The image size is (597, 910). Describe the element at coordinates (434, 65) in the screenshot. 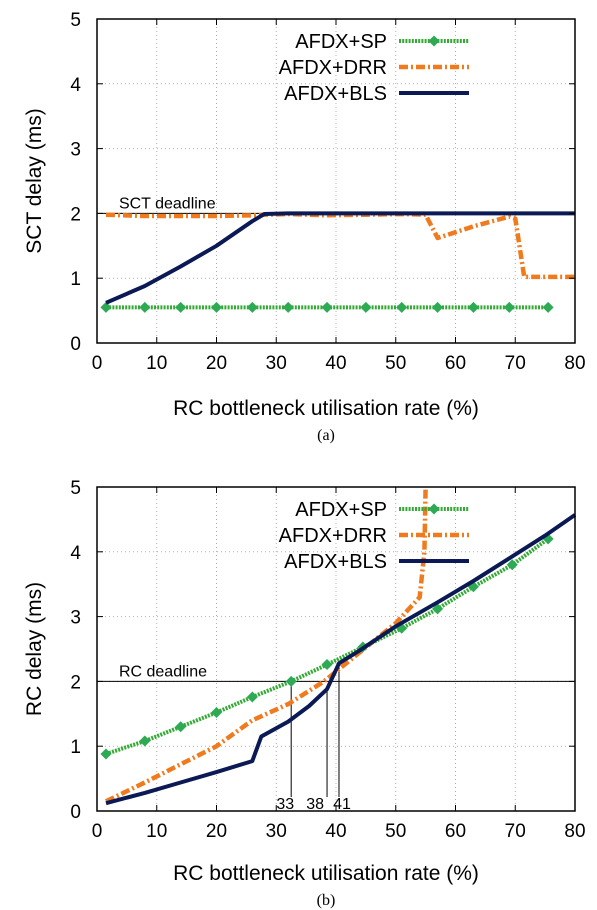

I see `panel-a-legend-swatches` at that location.